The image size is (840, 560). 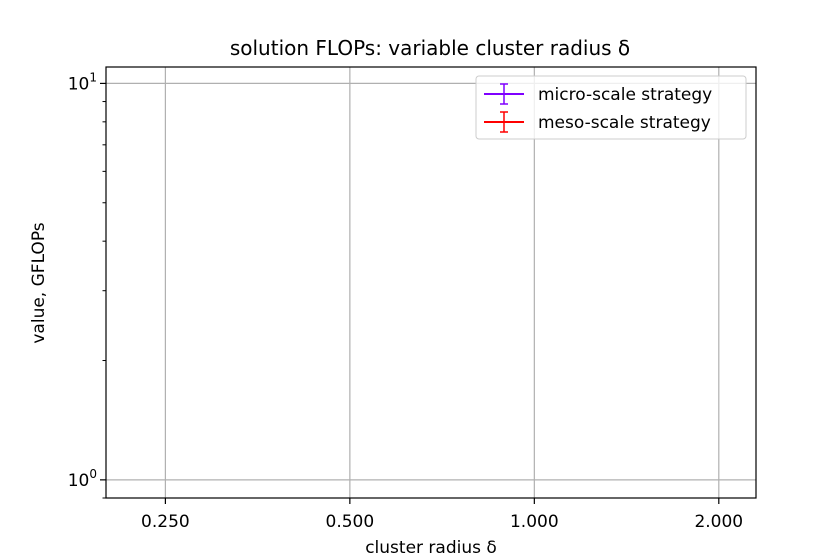 What do you see at coordinates (442, 515) in the screenshot?
I see `x-axis-ticks: 0.250 0.500 1.000 2.000` at bounding box center [442, 515].